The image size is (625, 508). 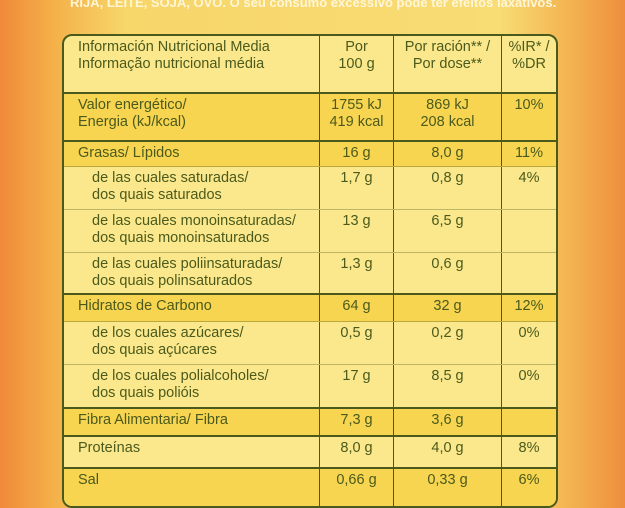 What do you see at coordinates (448, 343) in the screenshot?
I see `table-cell: 0,2 g` at bounding box center [448, 343].